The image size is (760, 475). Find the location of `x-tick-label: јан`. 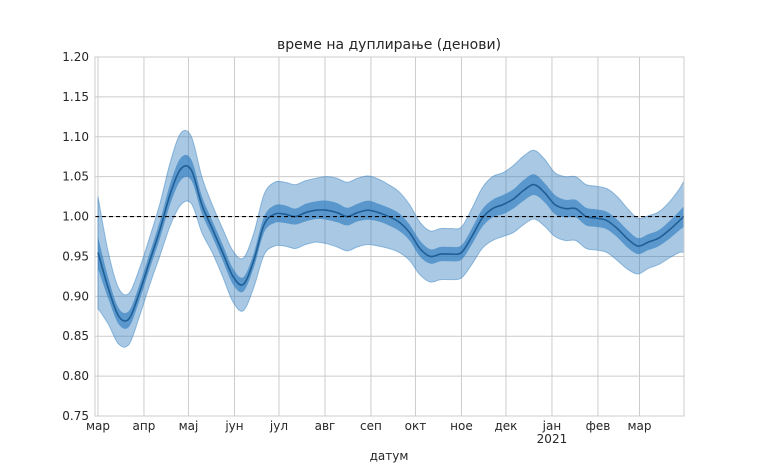

x-tick-label: јан is located at coordinates (552, 426).